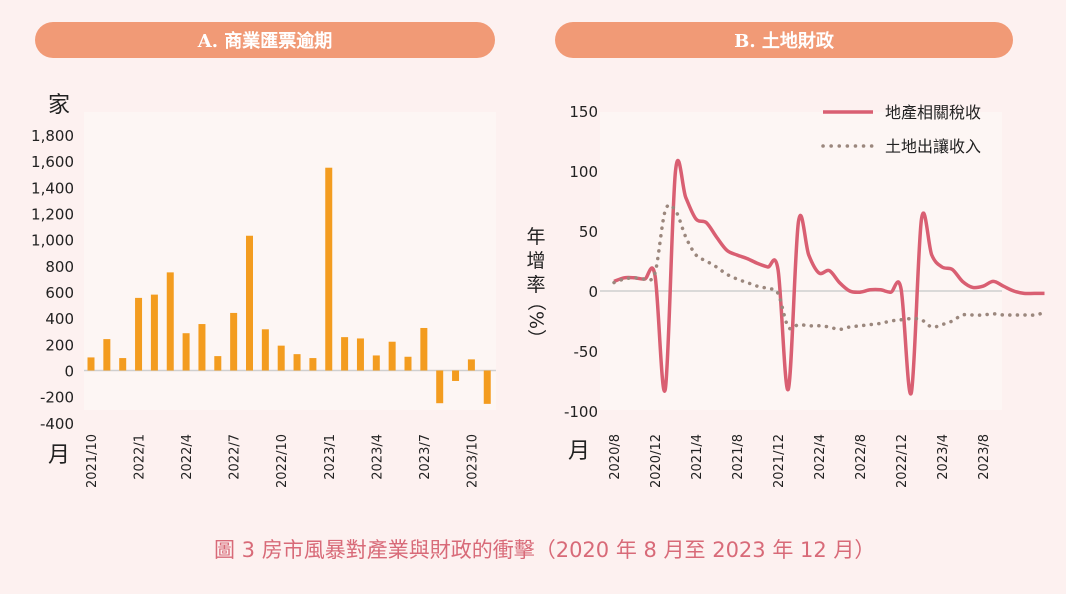 The height and width of the screenshot is (594, 1066). I want to click on panel-a-title: A. 商業匯票逾期, so click(265, 40).